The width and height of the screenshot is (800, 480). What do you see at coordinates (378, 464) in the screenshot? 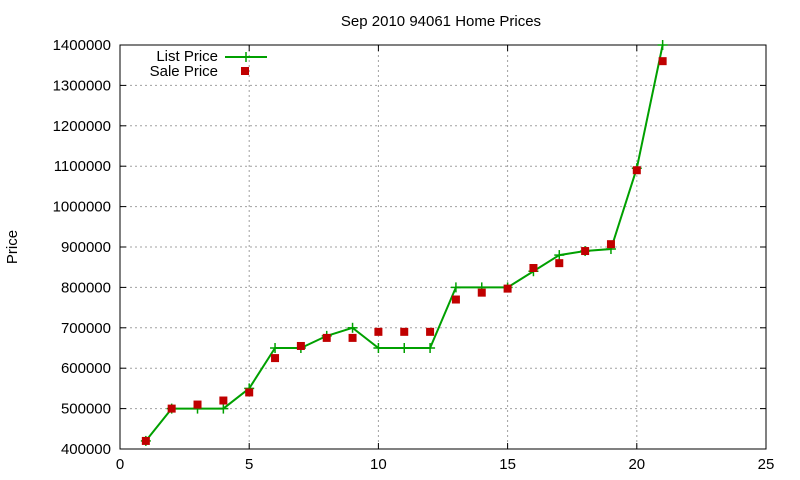
I see `x-tick-label: 10` at bounding box center [378, 464].